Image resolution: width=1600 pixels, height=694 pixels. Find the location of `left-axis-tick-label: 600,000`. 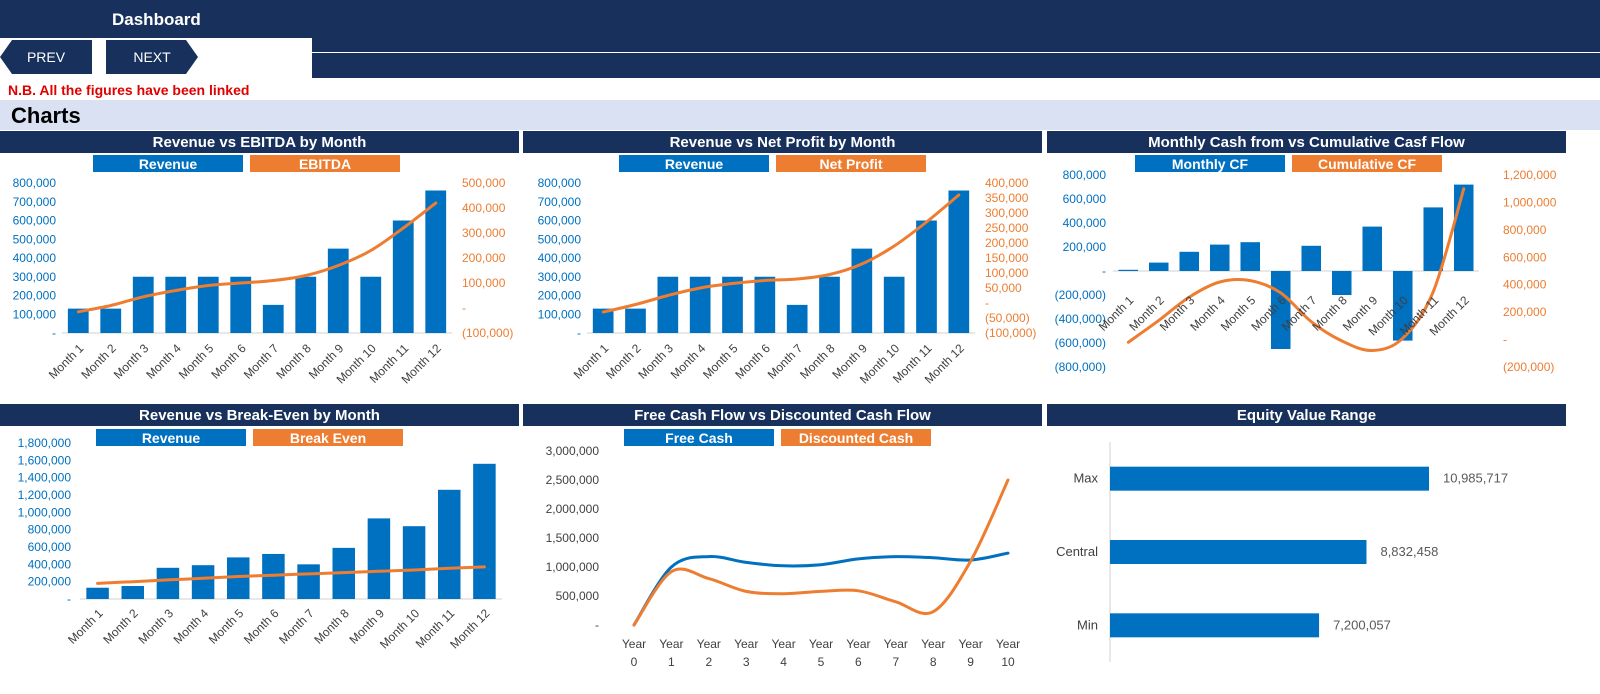

left-axis-tick-label: 600,000 is located at coordinates (1085, 199).